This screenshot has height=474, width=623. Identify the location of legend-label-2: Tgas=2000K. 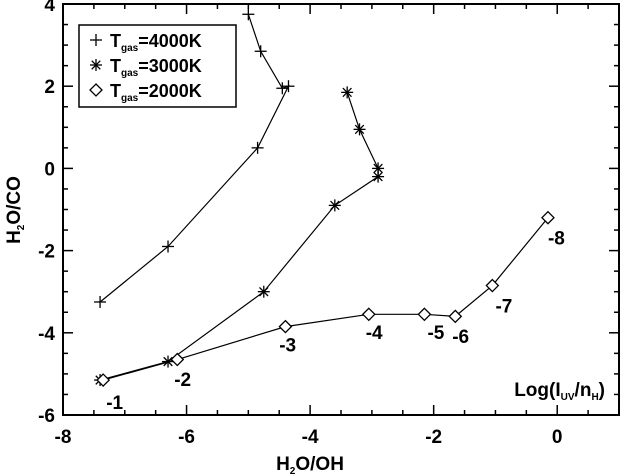
(156, 92).